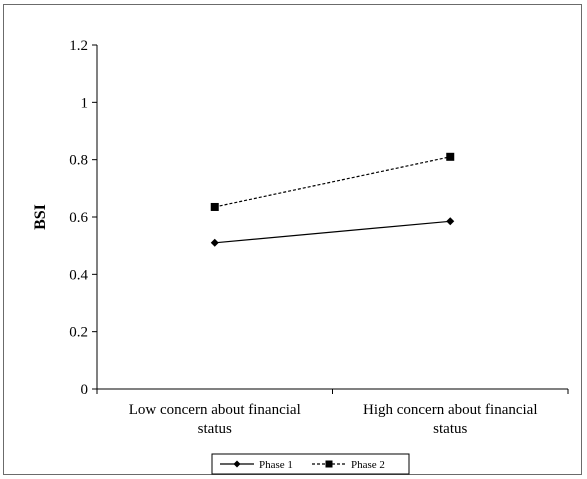 This screenshot has width=587, height=479. I want to click on y-tick-label: 1.2, so click(78, 46).